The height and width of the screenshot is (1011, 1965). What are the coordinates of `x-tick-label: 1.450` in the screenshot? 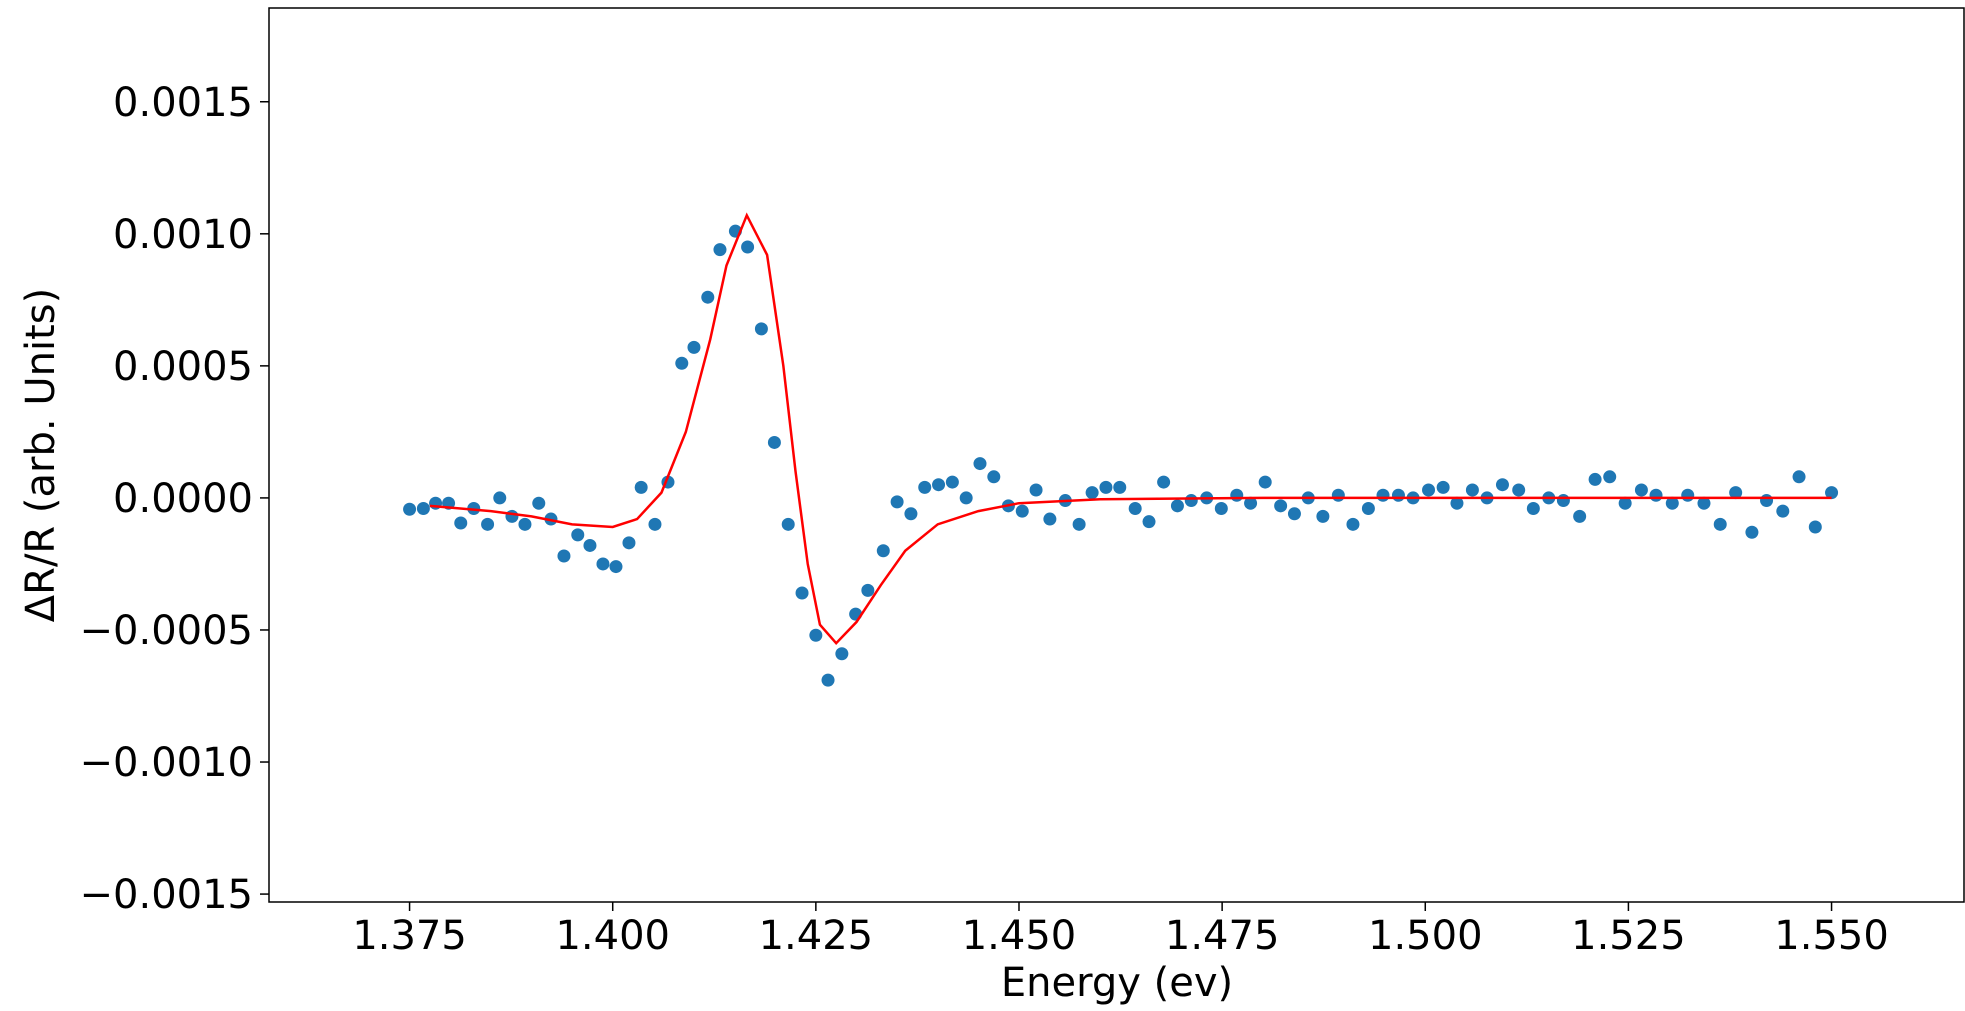 It's located at (1019, 936).